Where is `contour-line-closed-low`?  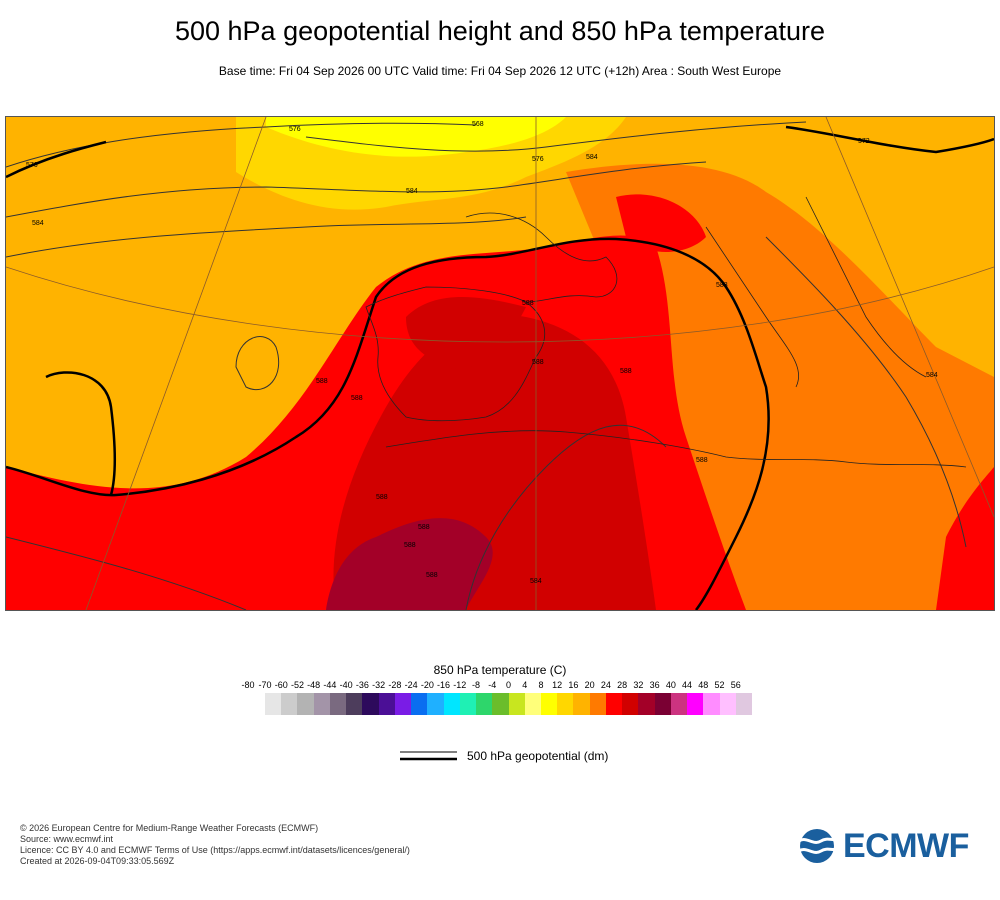 contour-line-closed-low is located at coordinates (257, 363).